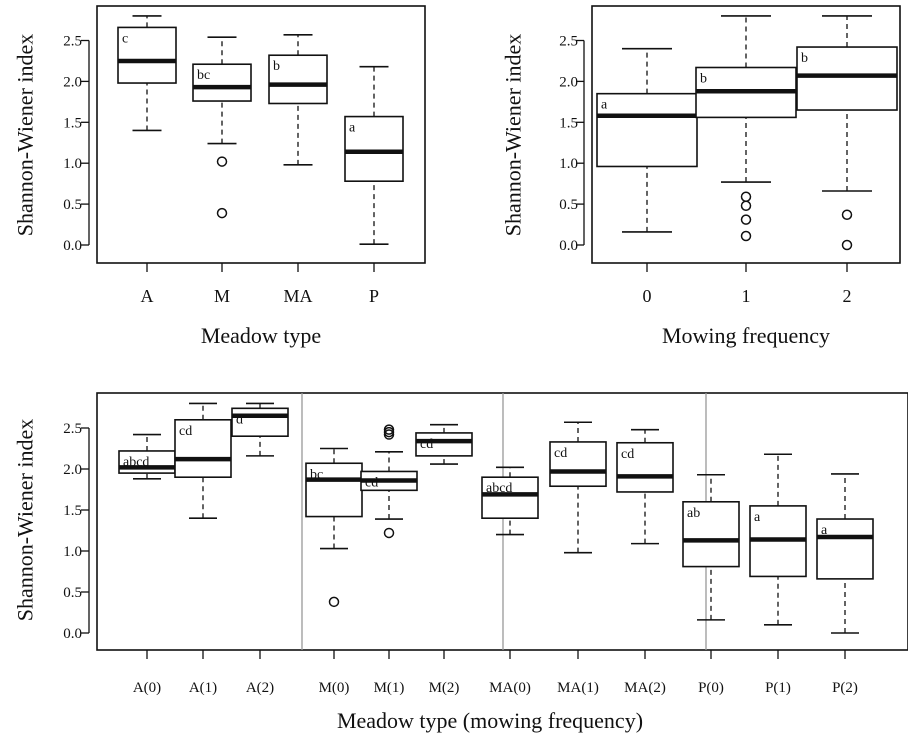 This screenshot has height=741, width=908. What do you see at coordinates (845, 688) in the screenshot?
I see `x-tick-label: P(2)` at bounding box center [845, 688].